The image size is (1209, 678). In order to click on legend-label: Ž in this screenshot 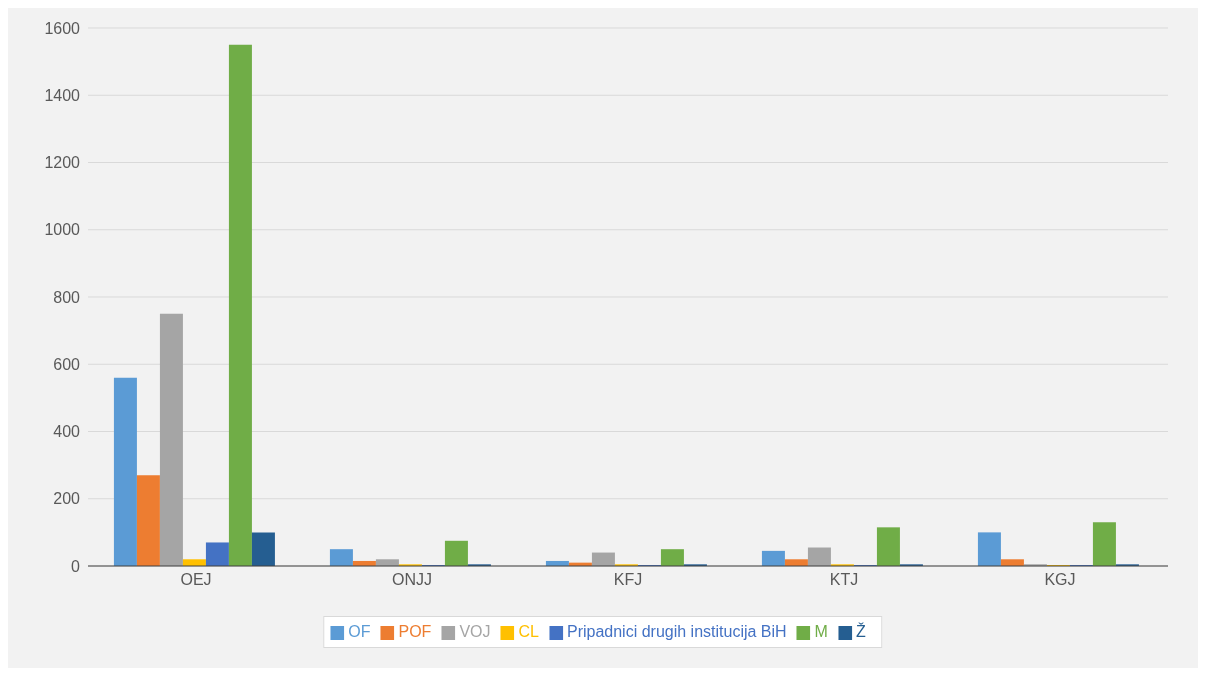, I will do `click(860, 631)`.